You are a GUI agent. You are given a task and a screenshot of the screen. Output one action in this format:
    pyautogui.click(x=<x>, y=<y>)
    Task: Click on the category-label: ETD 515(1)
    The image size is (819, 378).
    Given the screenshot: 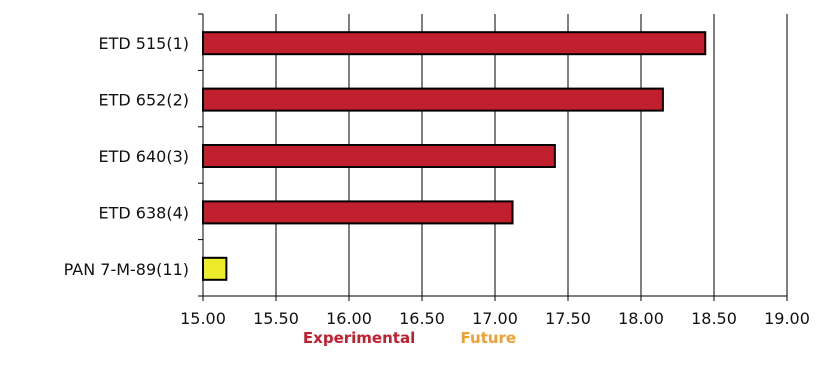 What is the action you would take?
    pyautogui.click(x=144, y=43)
    